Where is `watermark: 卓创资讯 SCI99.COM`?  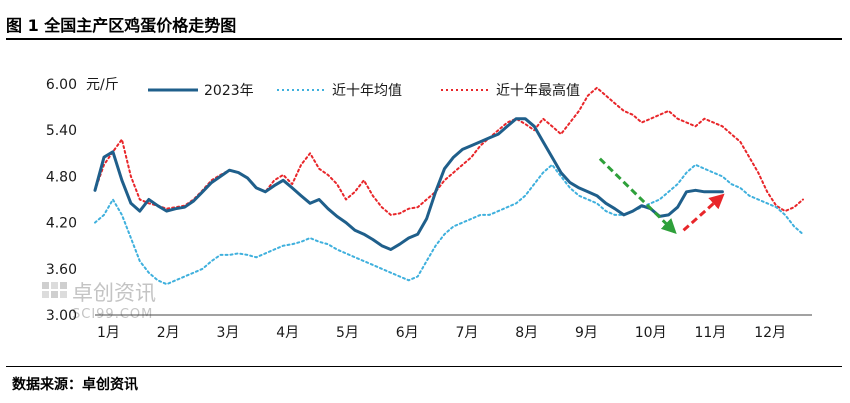 watermark: 卓创资讯 SCI99.COM is located at coordinates (99, 301).